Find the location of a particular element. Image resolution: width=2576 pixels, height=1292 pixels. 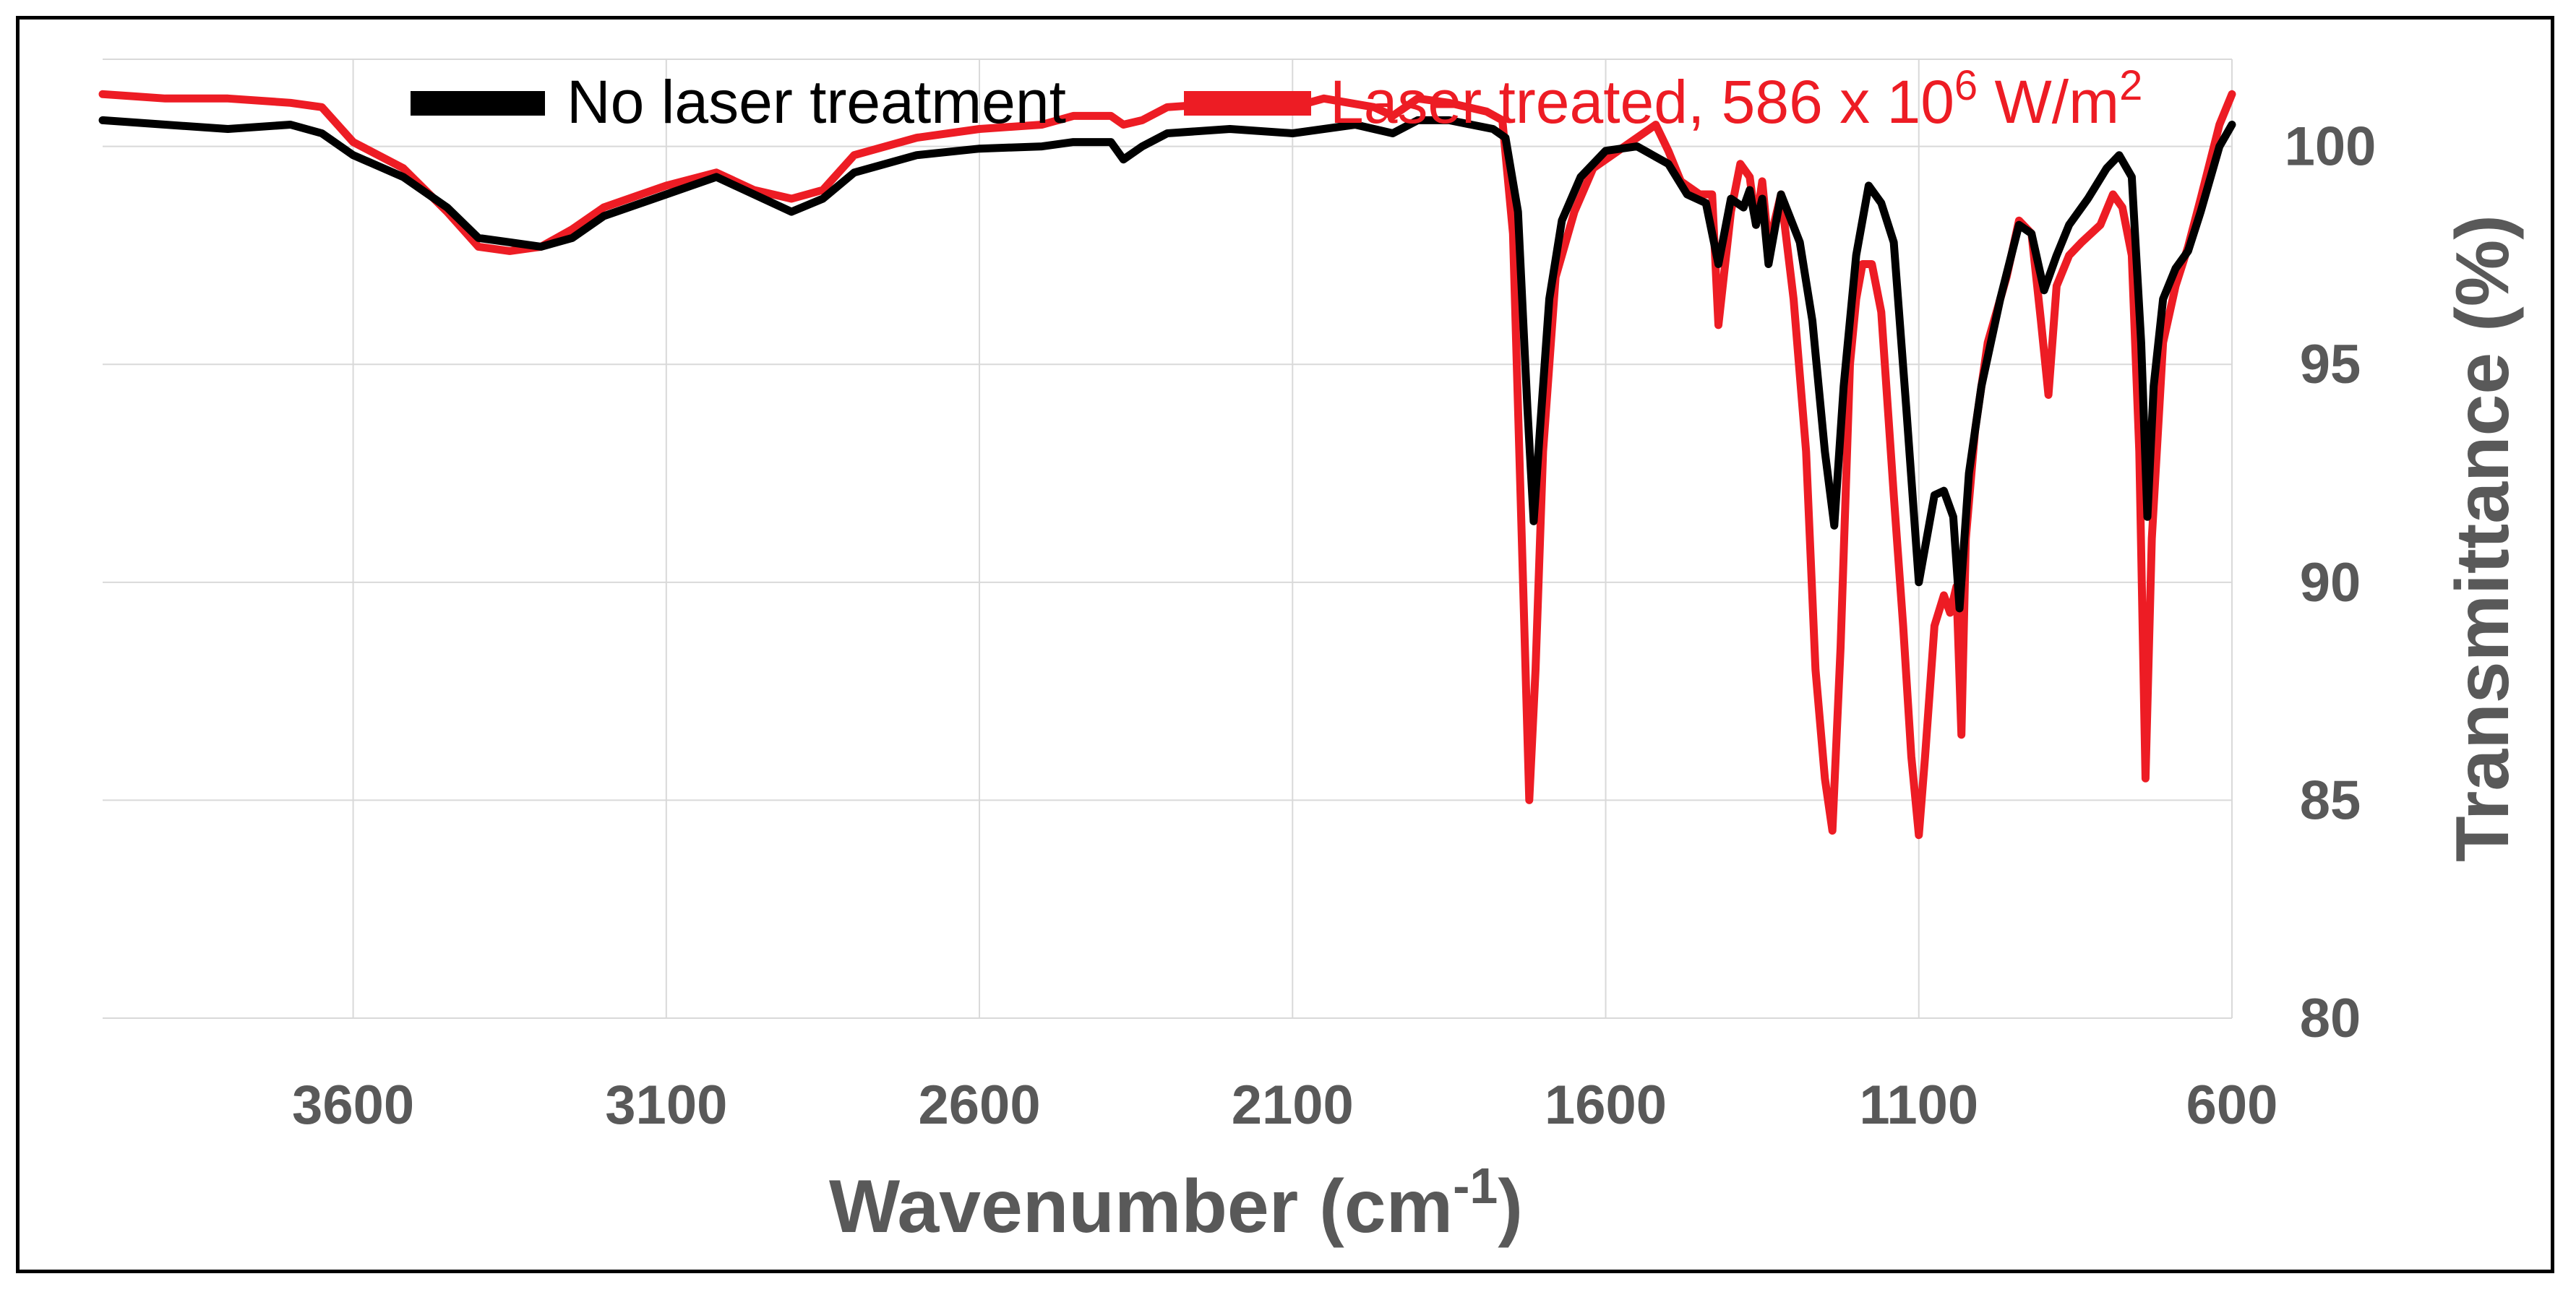

legend-swatch-laser-treated is located at coordinates (1247, 104).